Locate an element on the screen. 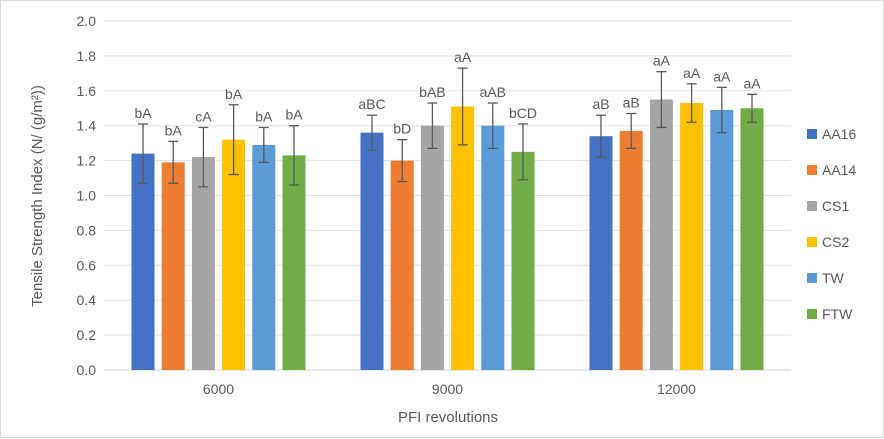 The width and height of the screenshot is (884, 439). legend-item-cs2: CS2 is located at coordinates (828, 242).